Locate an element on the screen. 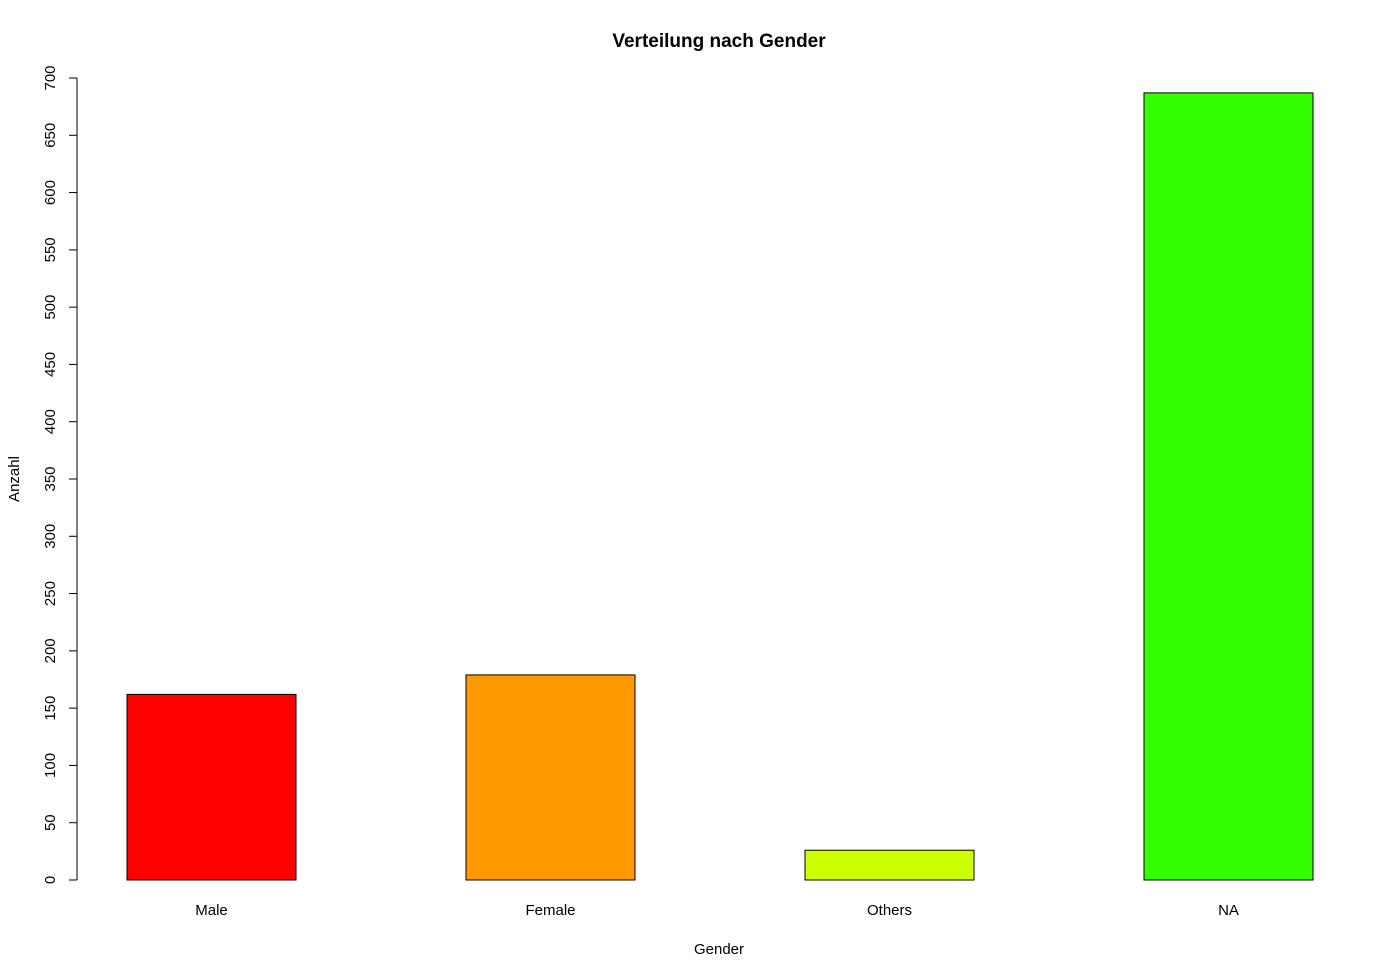  y-tick-label: 400 is located at coordinates (50, 421).